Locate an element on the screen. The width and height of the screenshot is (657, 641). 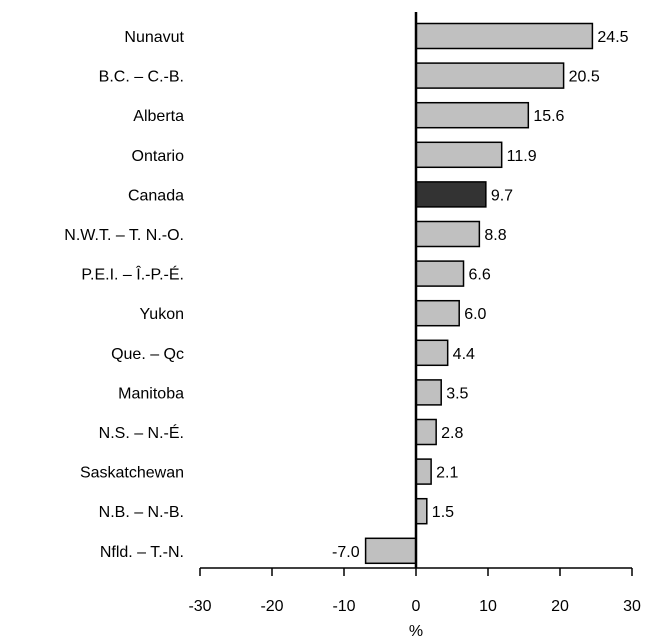
x-axis-label: % is located at coordinates (416, 631).